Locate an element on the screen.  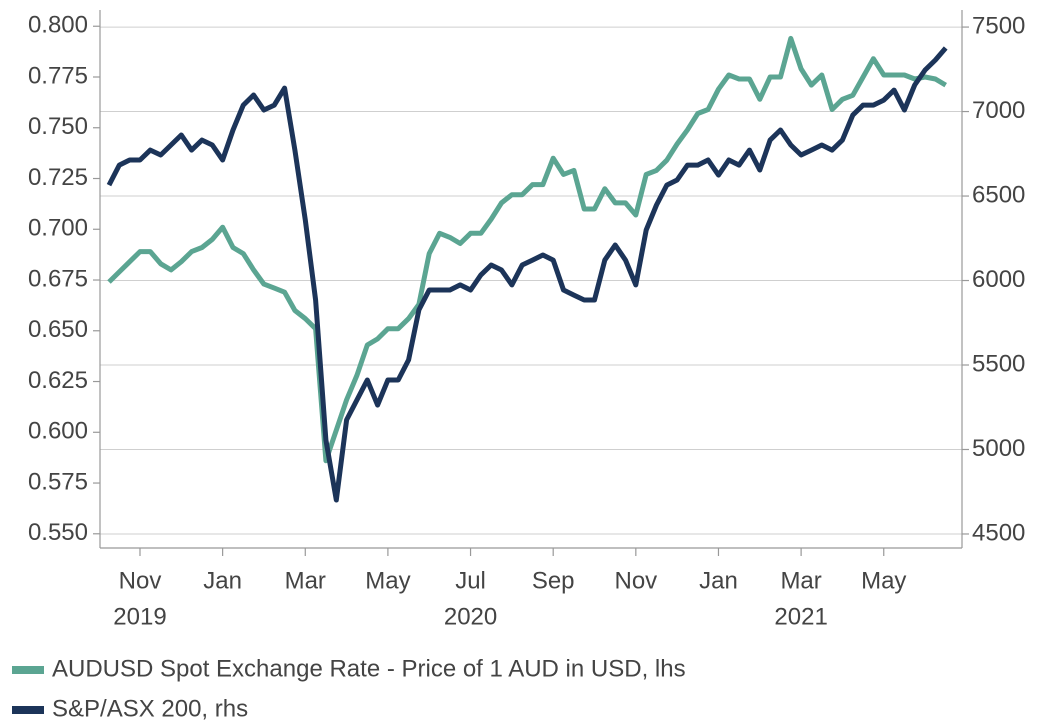
y-tick-label: 0.550 is located at coordinates (58, 532).